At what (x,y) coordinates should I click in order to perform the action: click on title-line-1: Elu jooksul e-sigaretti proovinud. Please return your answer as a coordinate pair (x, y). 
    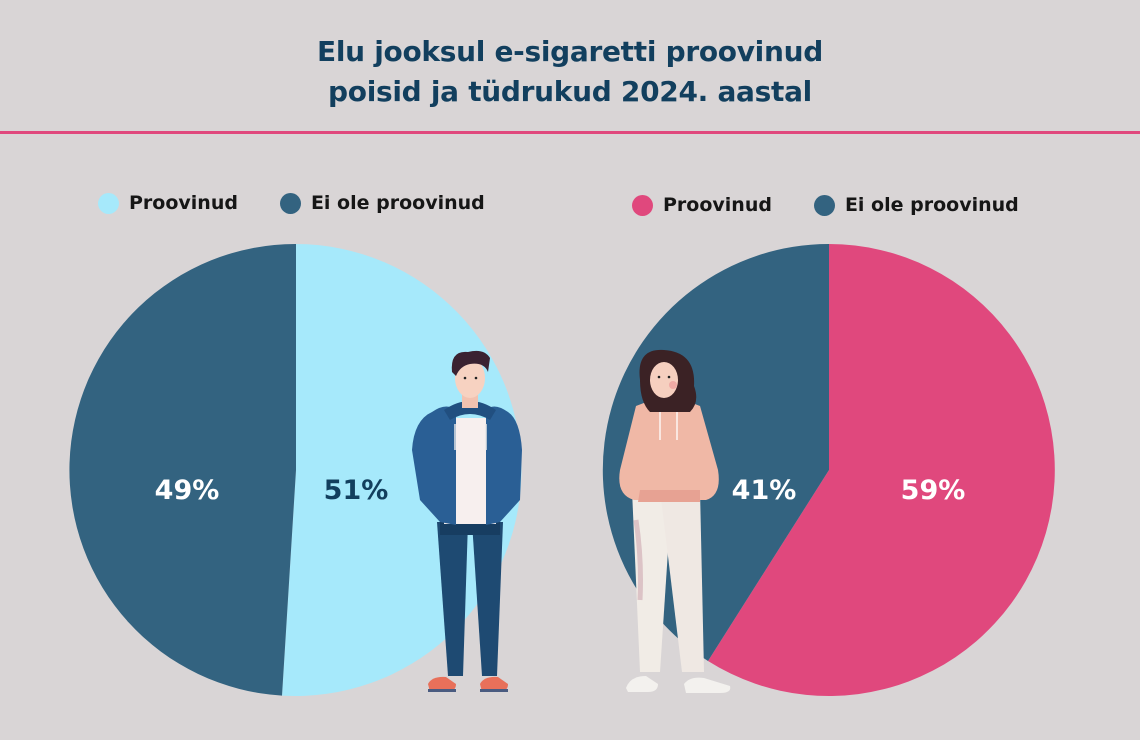
    Looking at the image, I should click on (570, 51).